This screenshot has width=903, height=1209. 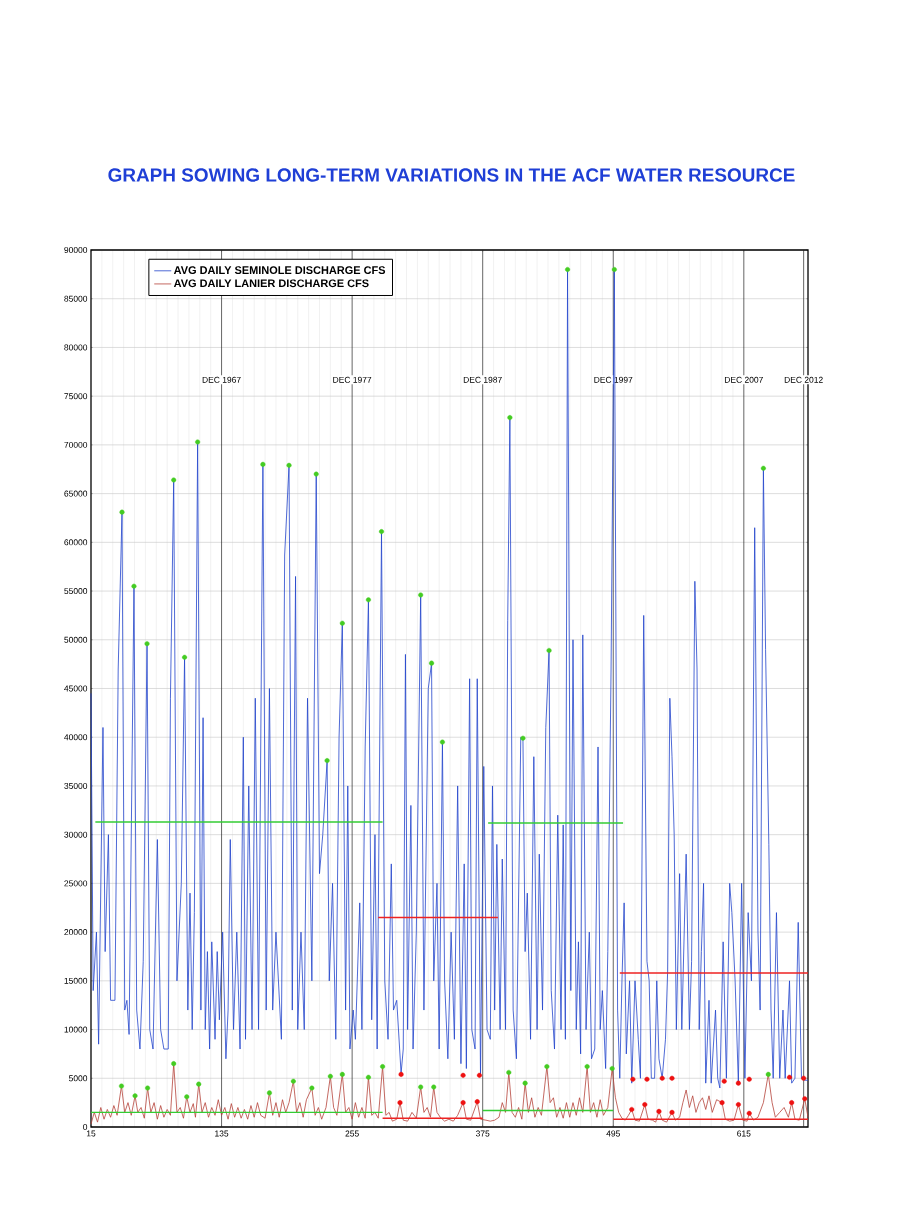 What do you see at coordinates (221, 379) in the screenshot?
I see `ref-line-label: DEC 1967` at bounding box center [221, 379].